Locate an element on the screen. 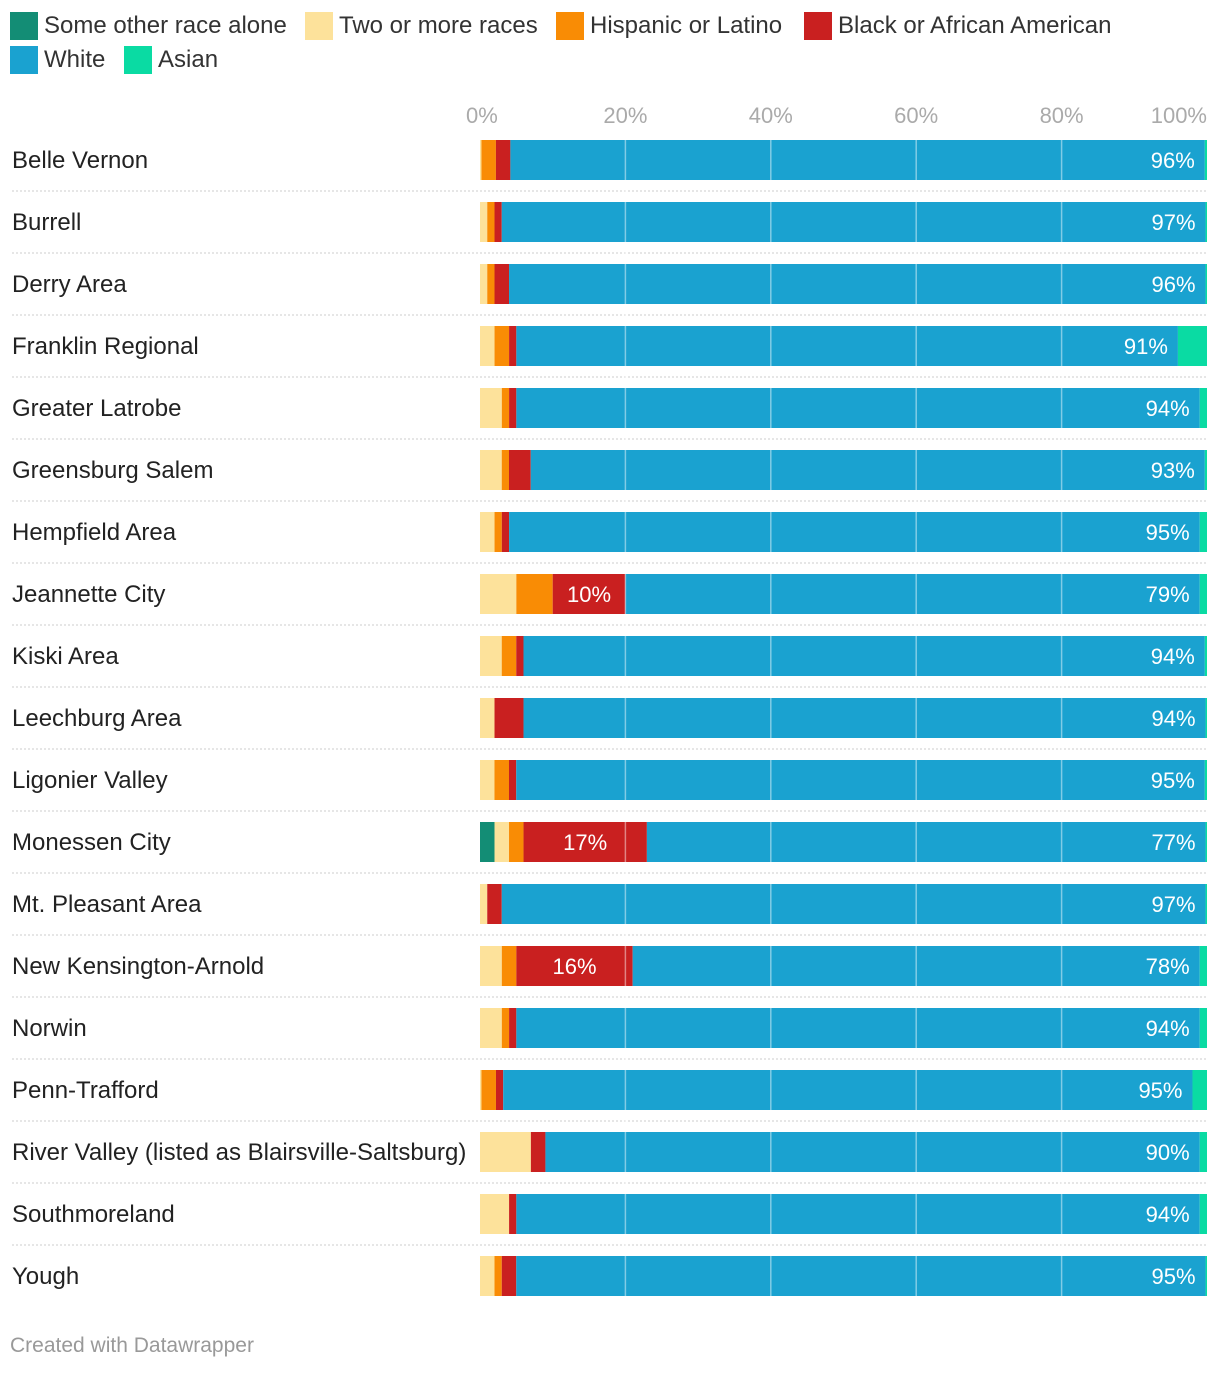  data-label: 93% is located at coordinates (1173, 470).